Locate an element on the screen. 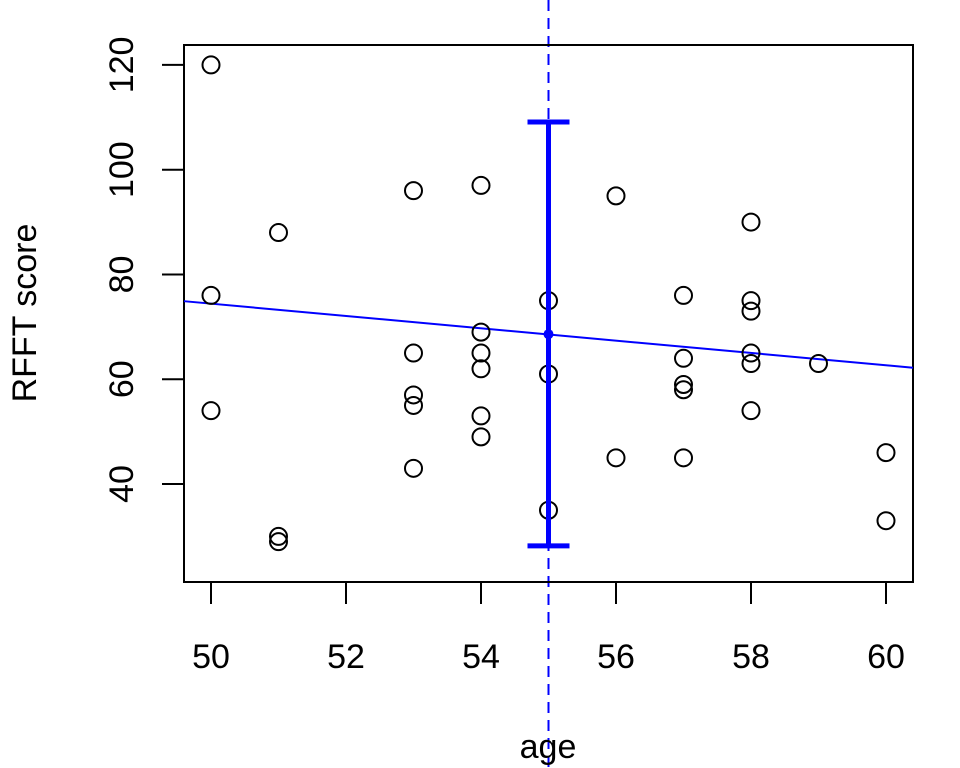 The width and height of the screenshot is (960, 768). x-axis-title: age is located at coordinates (548, 747).